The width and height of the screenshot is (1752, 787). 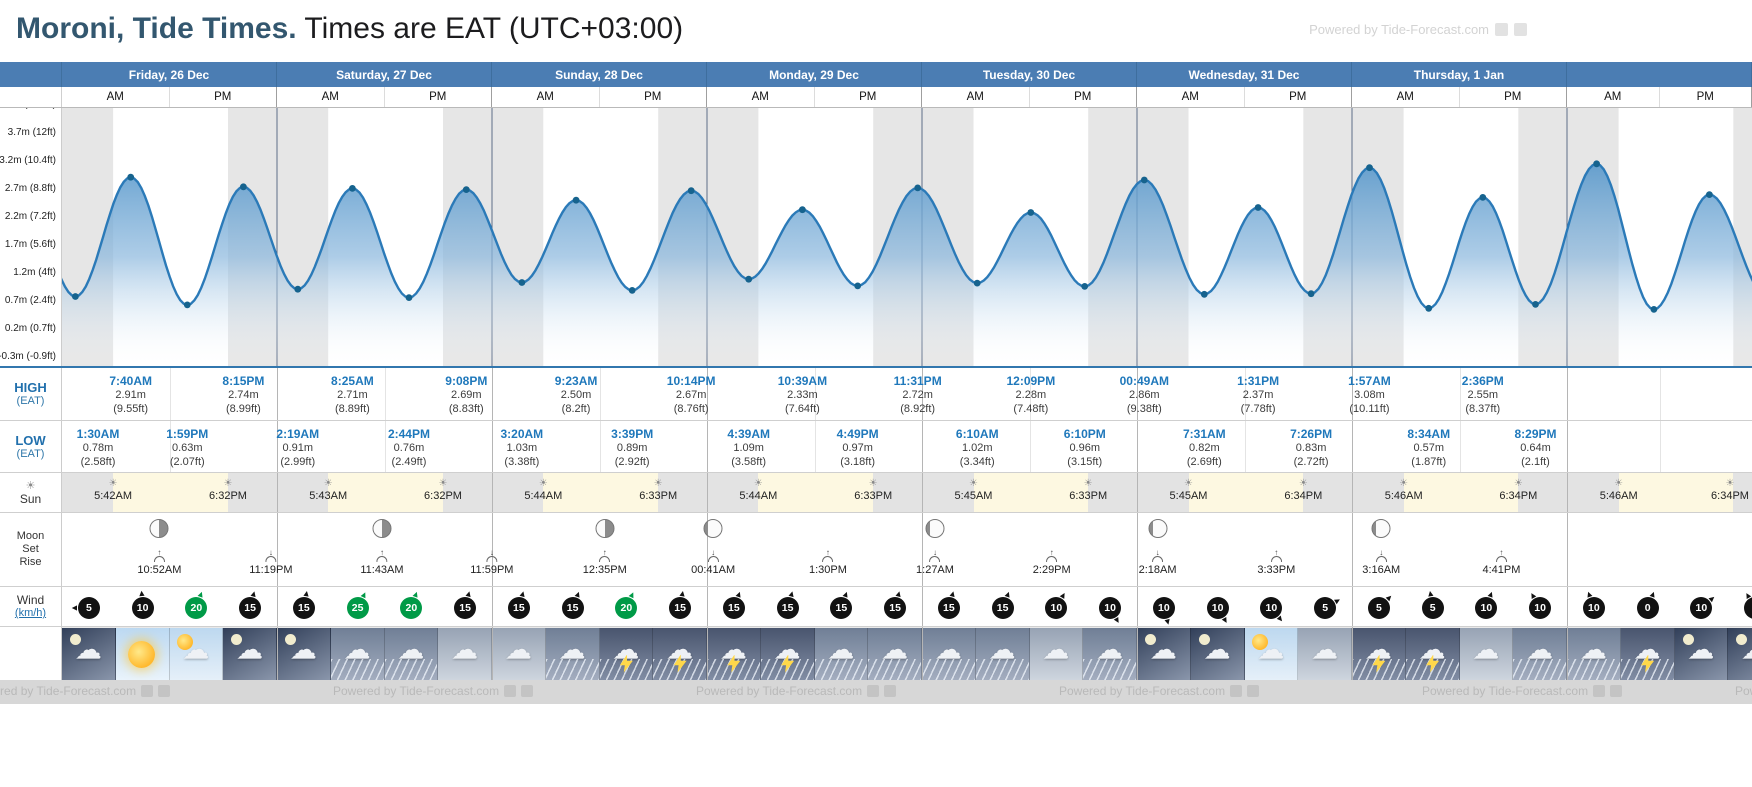 I want to click on high-tide-time: 8:25AM, so click(x=352, y=381).